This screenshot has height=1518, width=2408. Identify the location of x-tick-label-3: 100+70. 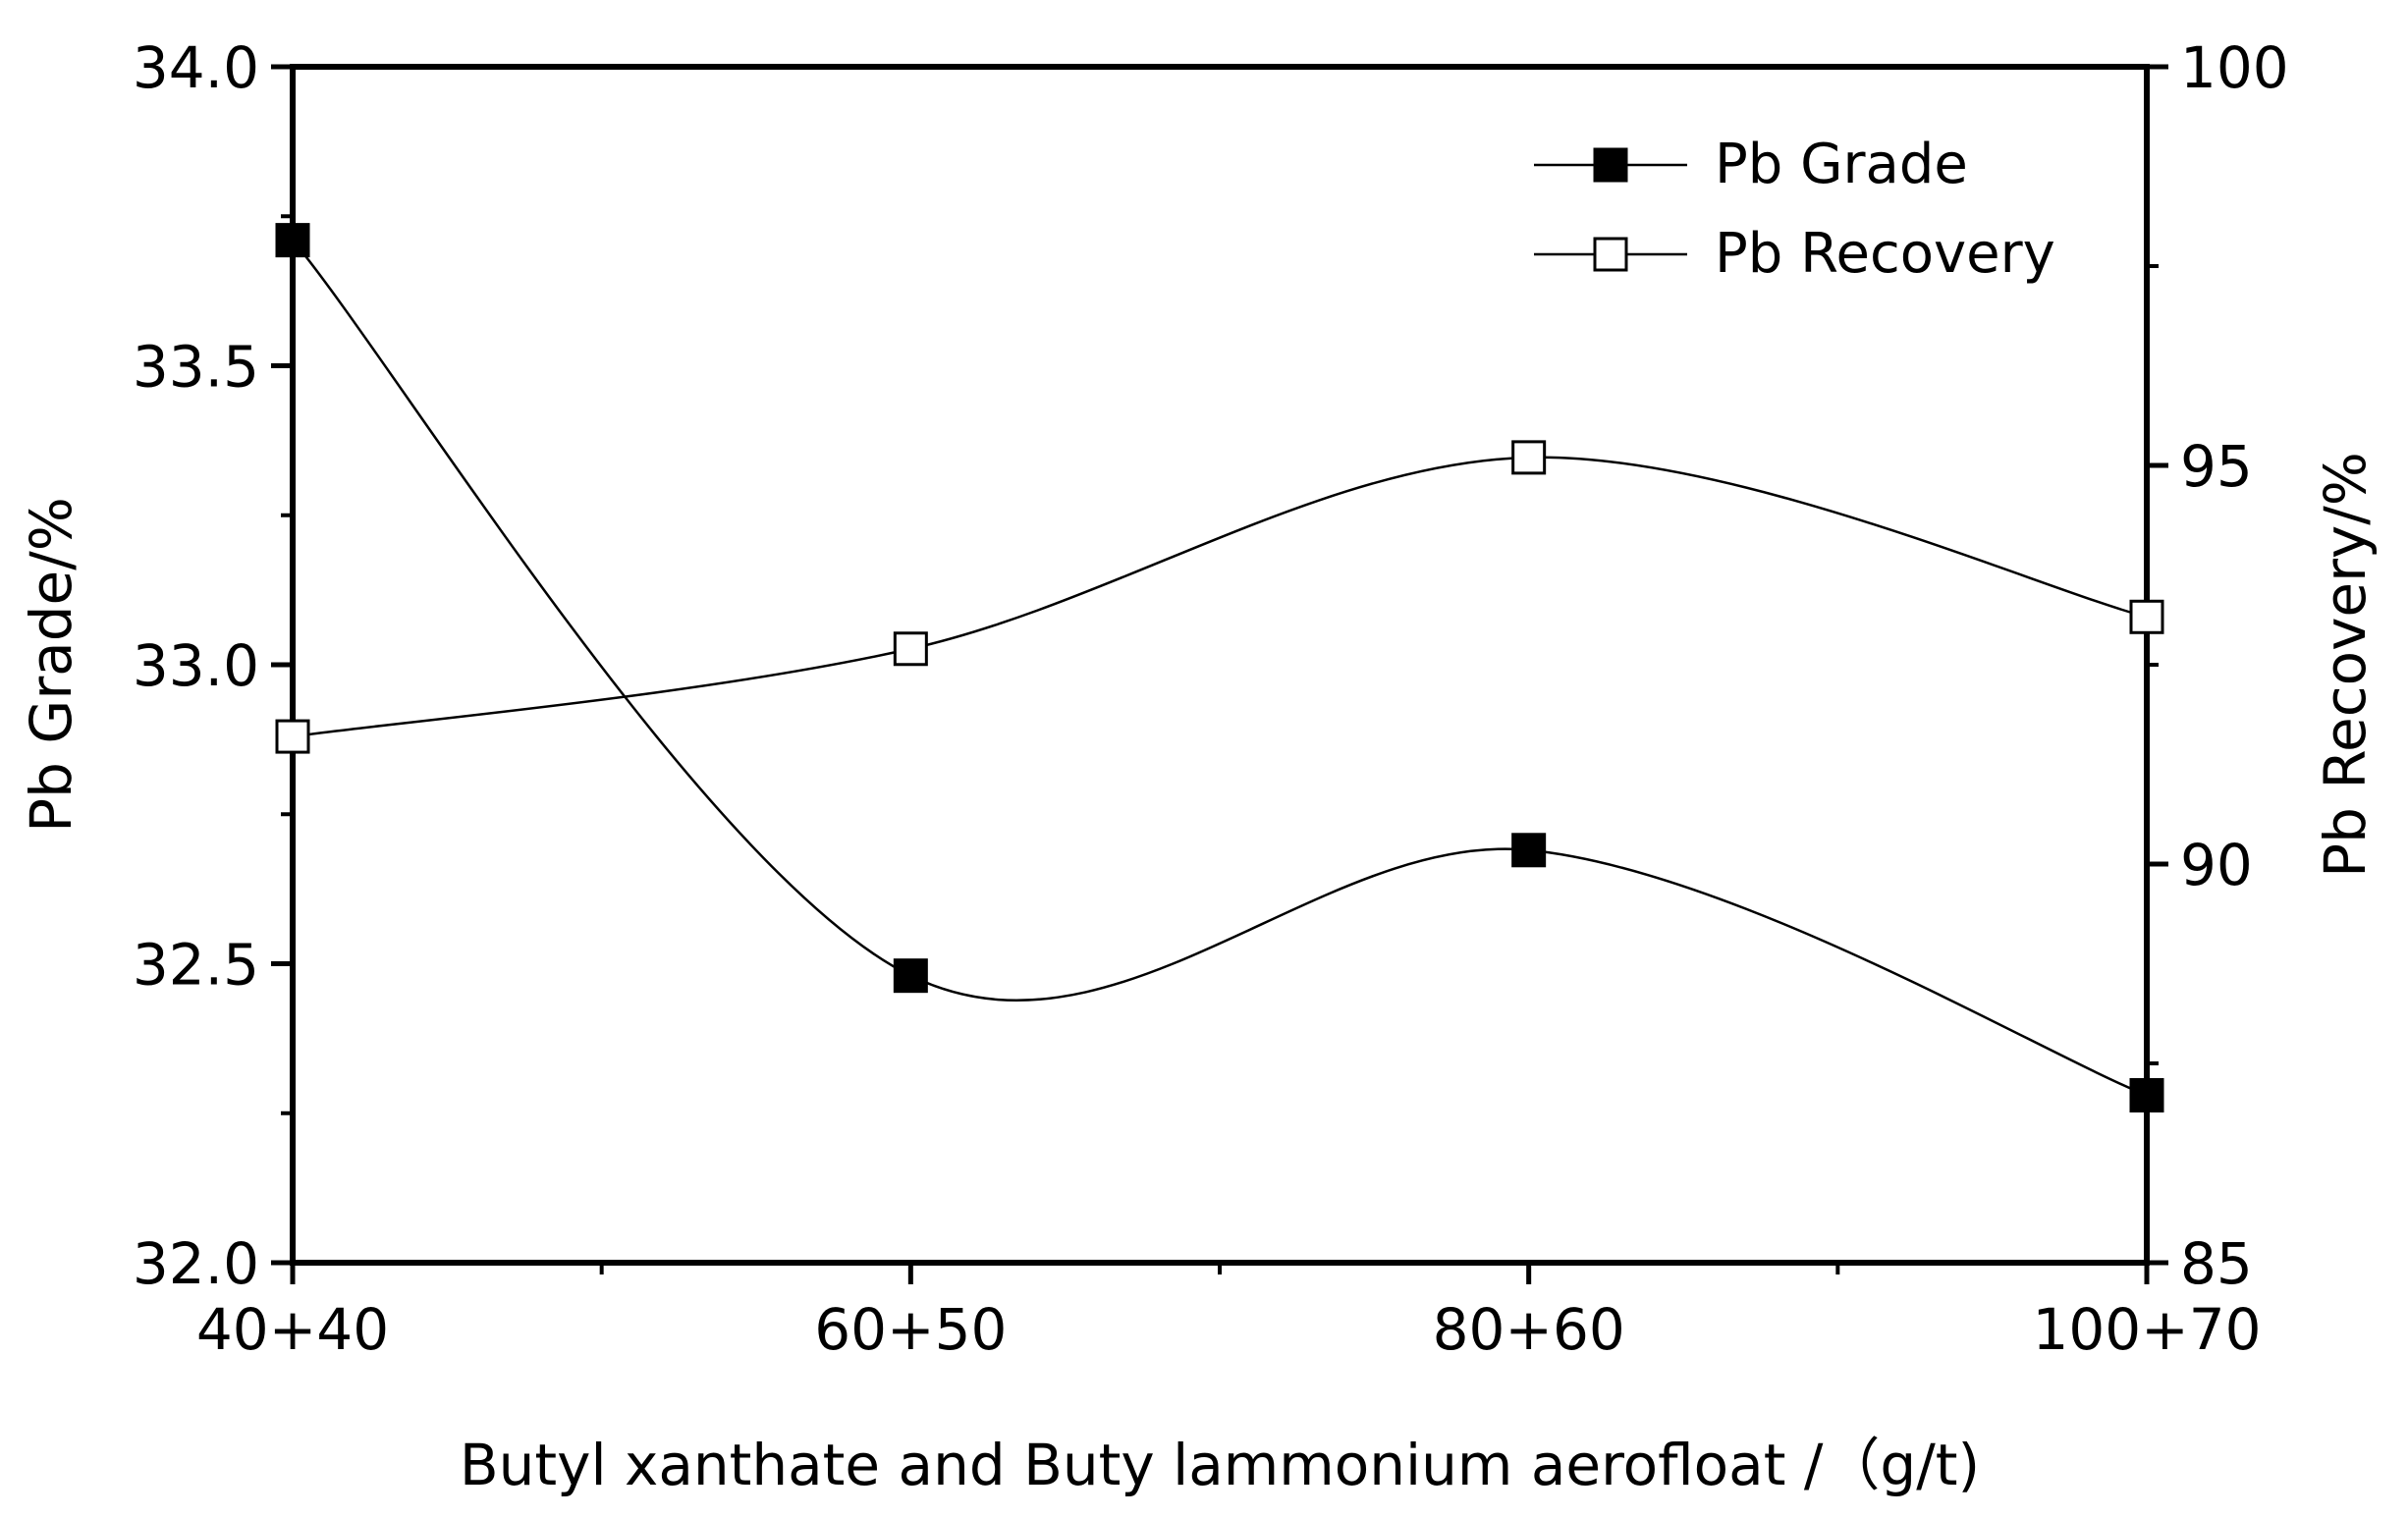
(2147, 1329).